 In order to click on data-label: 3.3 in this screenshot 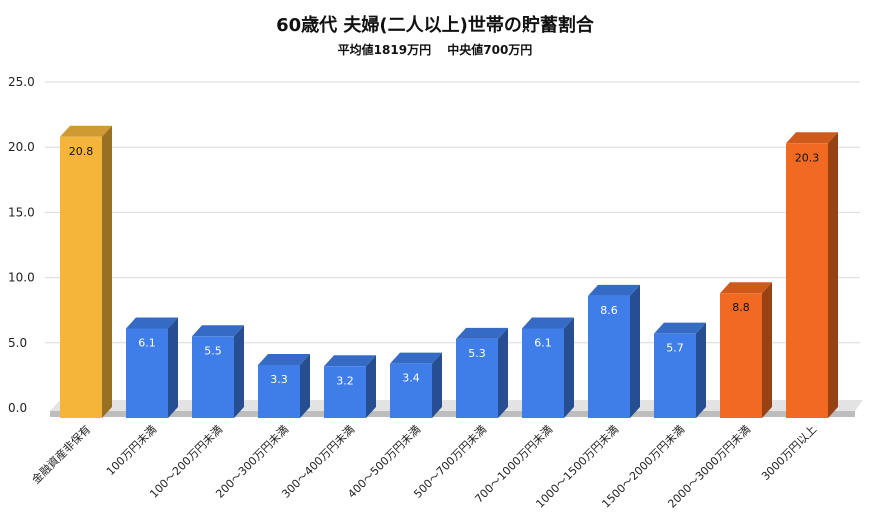, I will do `click(279, 379)`.